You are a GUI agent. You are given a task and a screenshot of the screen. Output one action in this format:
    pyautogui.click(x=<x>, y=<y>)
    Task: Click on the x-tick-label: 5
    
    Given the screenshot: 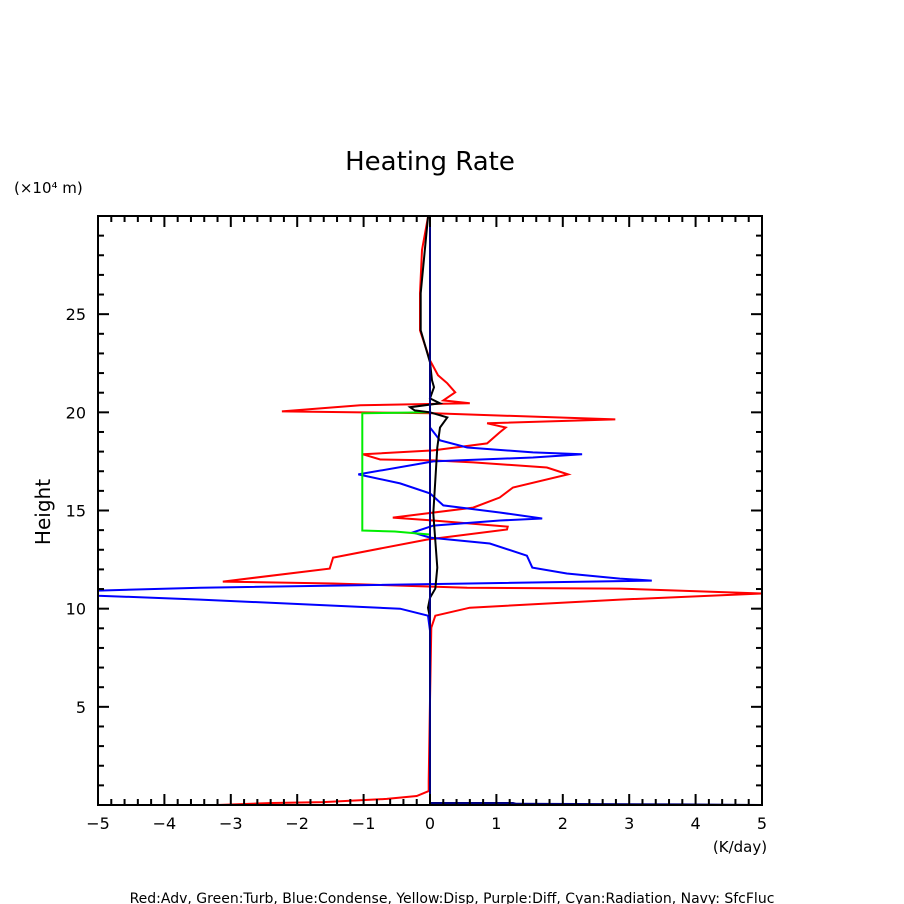 What is the action you would take?
    pyautogui.click(x=762, y=823)
    